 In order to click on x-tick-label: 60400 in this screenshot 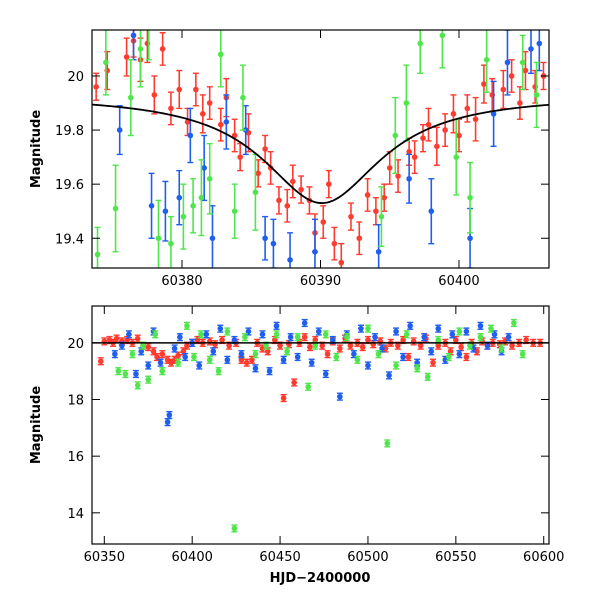, I will do `click(192, 557)`.